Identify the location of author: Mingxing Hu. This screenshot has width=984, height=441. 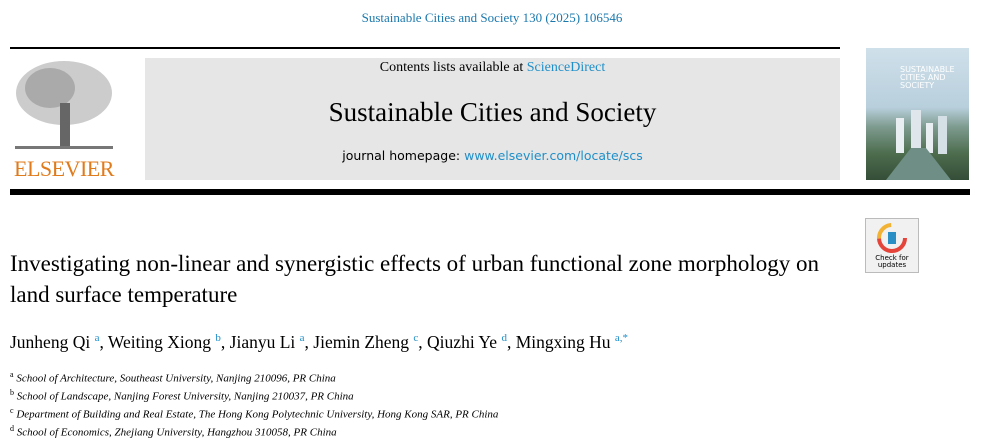
(563, 342).